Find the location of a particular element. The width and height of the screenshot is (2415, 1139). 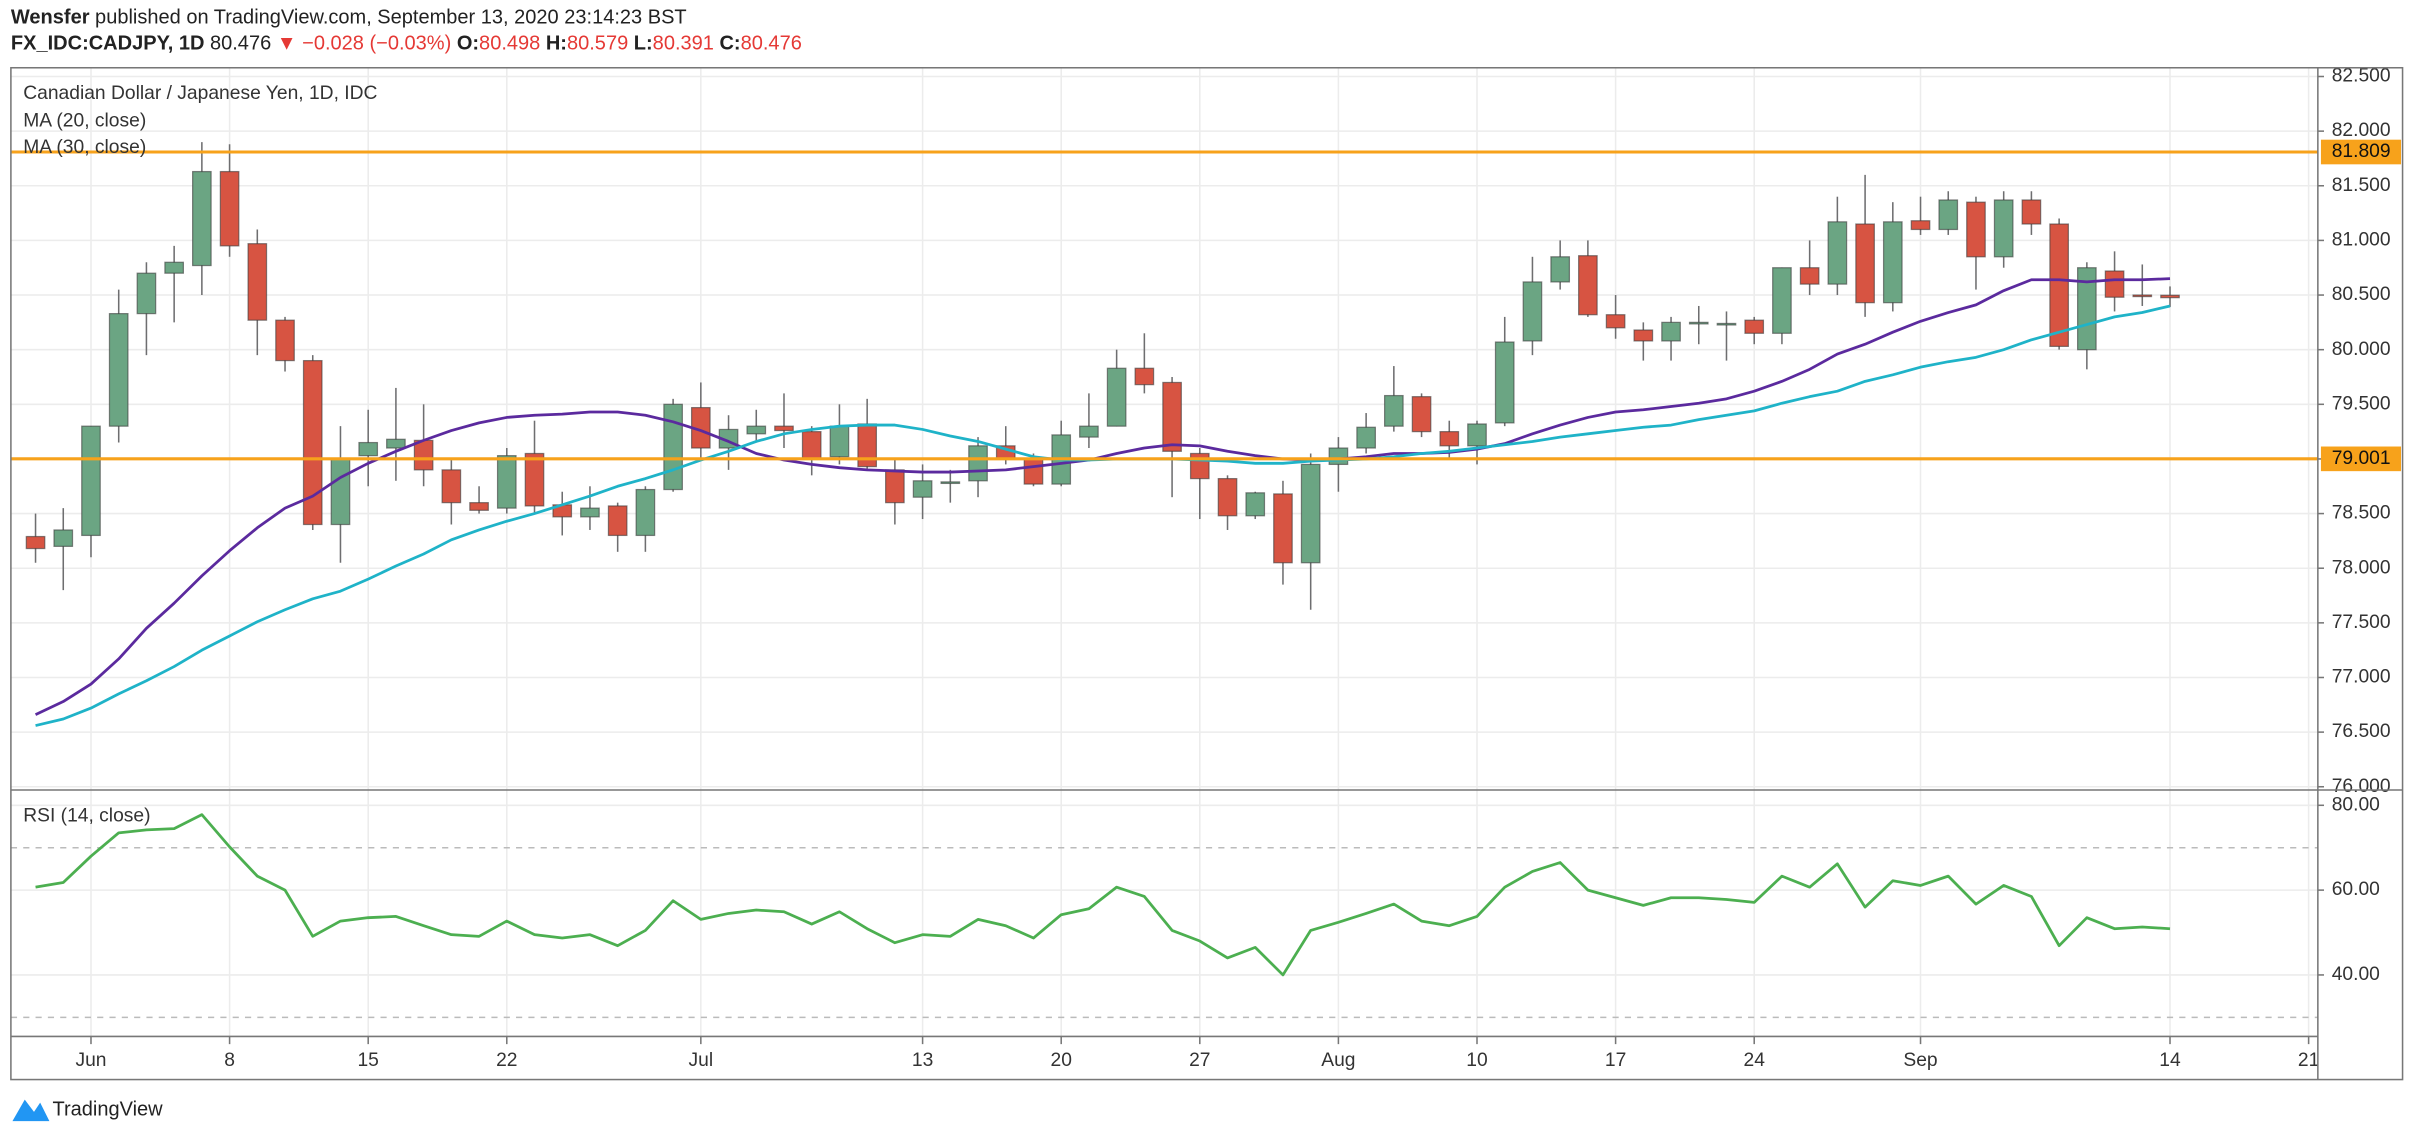

x-tick-label: Jun is located at coordinates (90, 1060).